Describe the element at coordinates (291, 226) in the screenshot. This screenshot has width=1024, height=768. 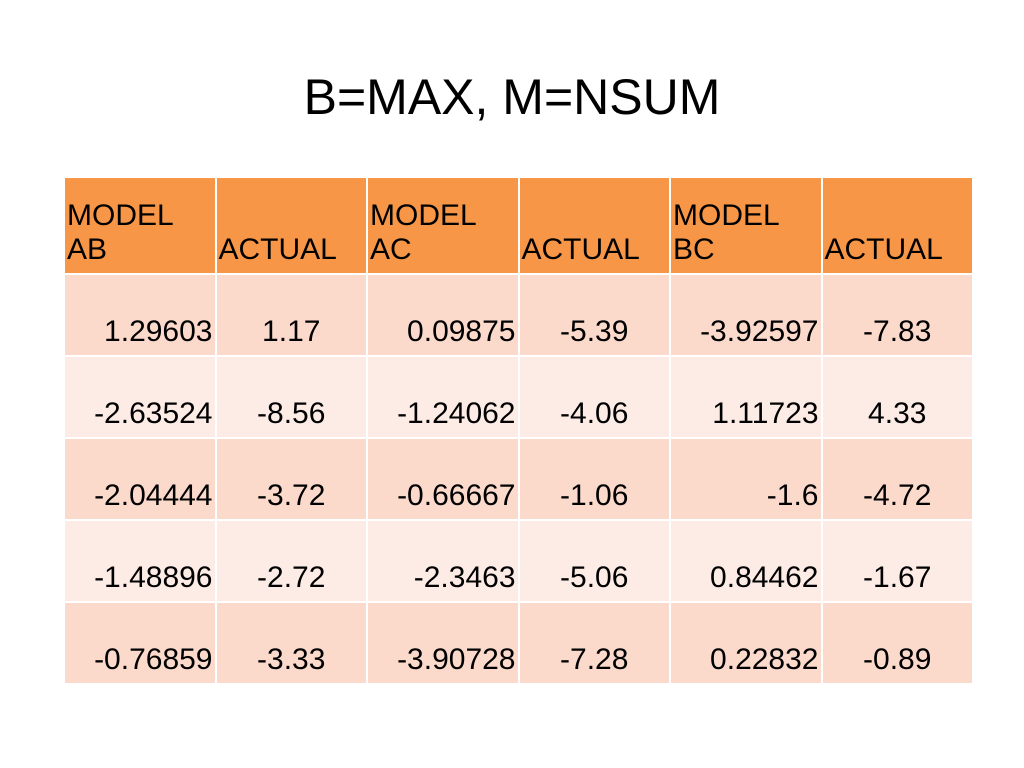
I see `header-actual-ab: ACTUAL` at that location.